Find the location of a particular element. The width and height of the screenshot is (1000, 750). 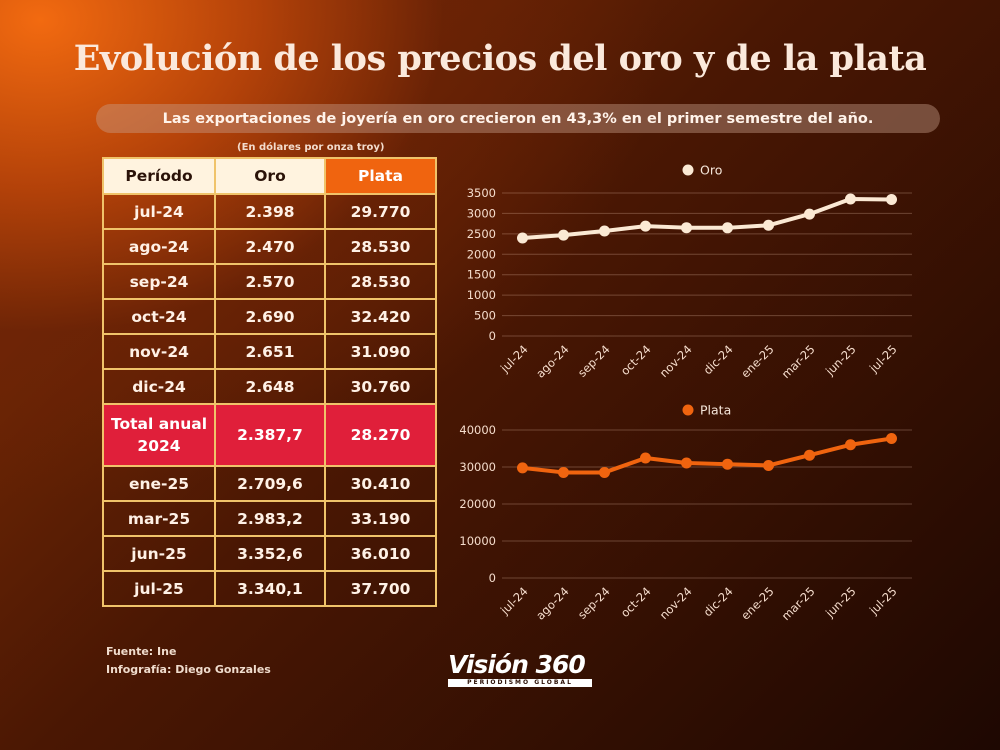

y-tick-label: 1500 is located at coordinates (481, 275).